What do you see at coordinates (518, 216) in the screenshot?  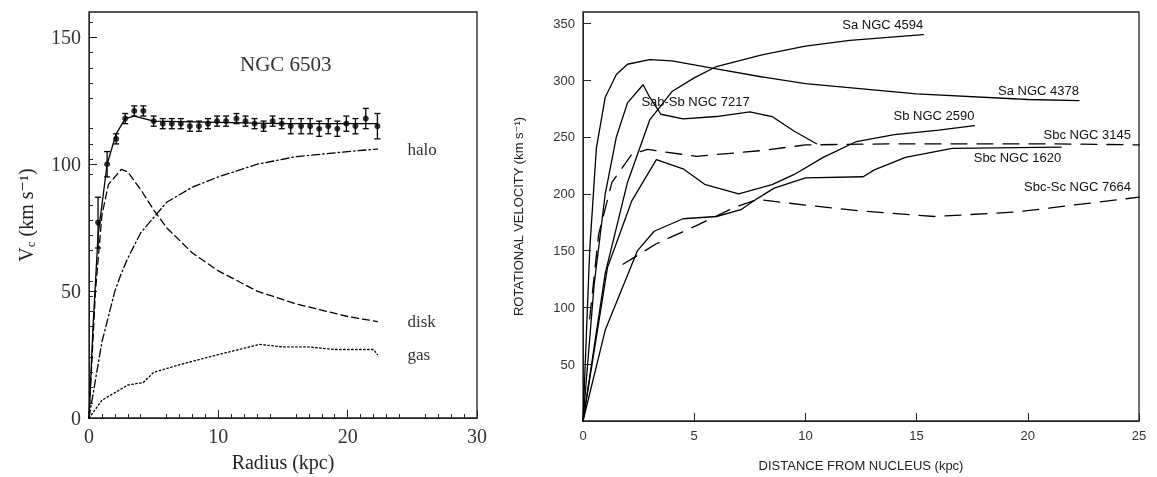 I see `y-axis-title: ROTATIONAL VELOCITY (km s⁻¹)` at bounding box center [518, 216].